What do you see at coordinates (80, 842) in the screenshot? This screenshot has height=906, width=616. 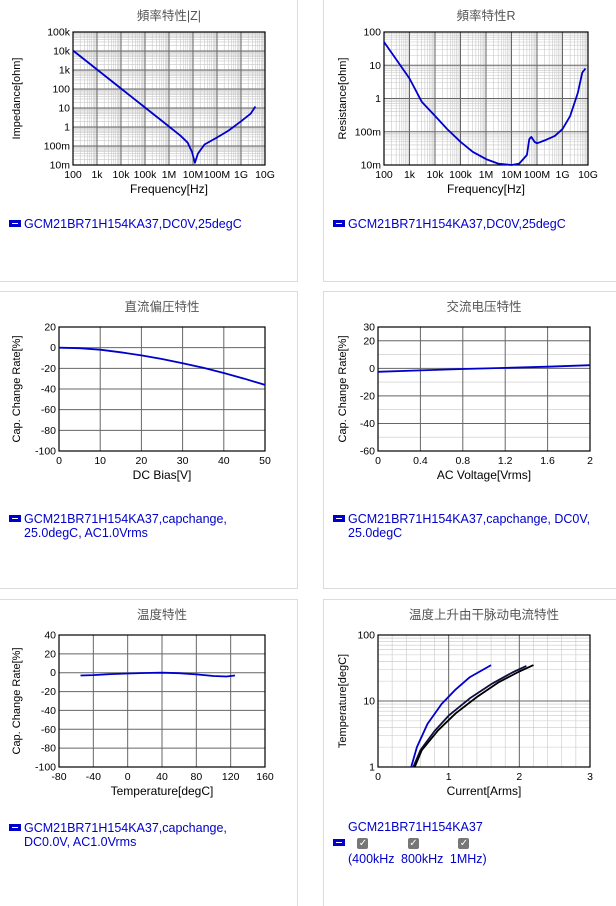 I see `legend-label-line2: DC0.0V, AC1.0Vrms` at bounding box center [80, 842].